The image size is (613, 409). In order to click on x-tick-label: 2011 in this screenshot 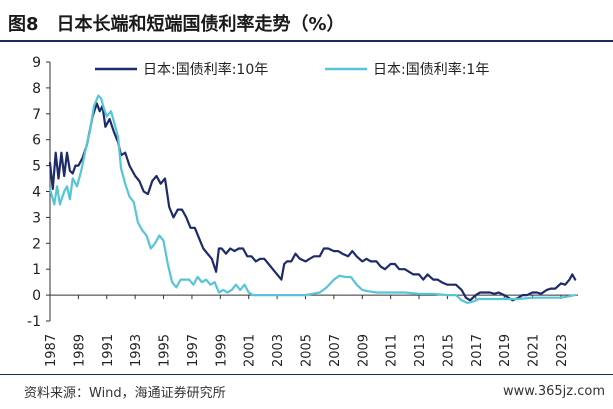, I will do `click(392, 350)`.